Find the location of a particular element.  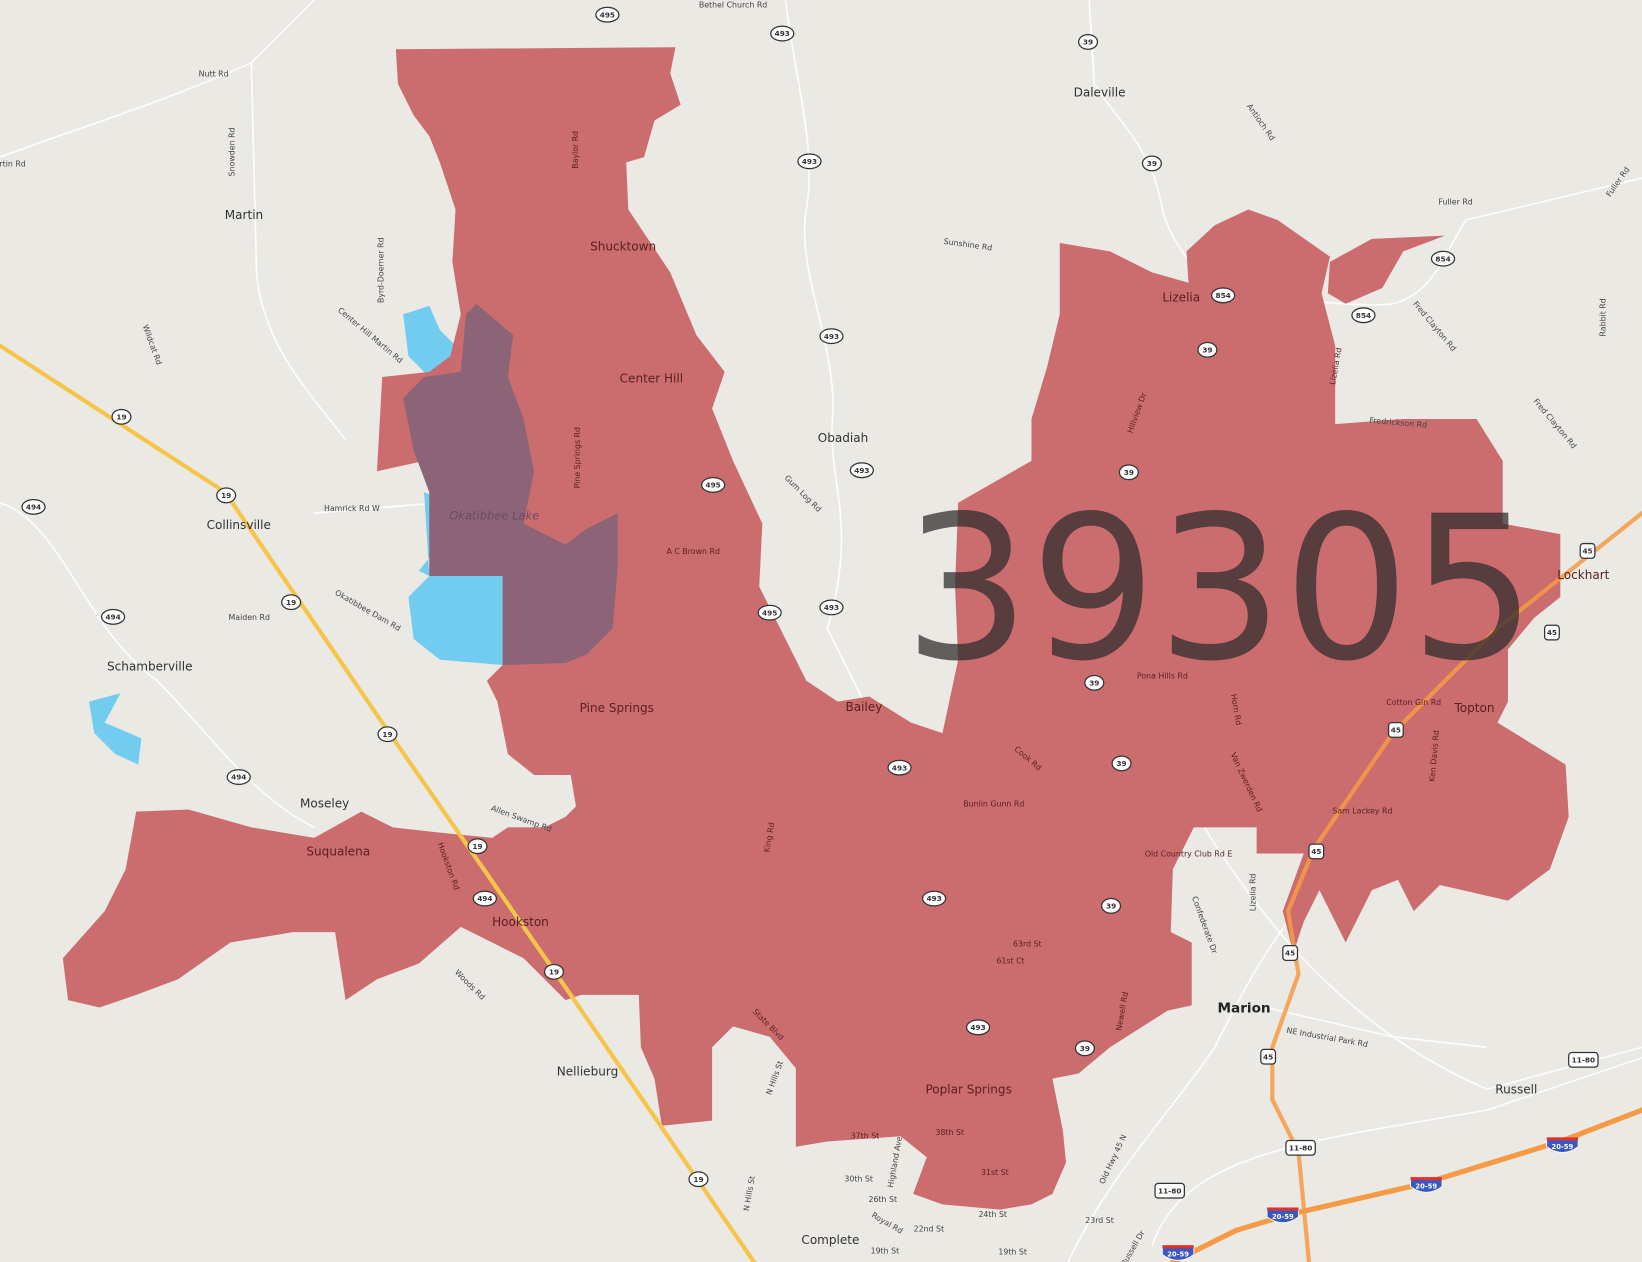

road-label: Sam Lackey Rd is located at coordinates (1362, 811).